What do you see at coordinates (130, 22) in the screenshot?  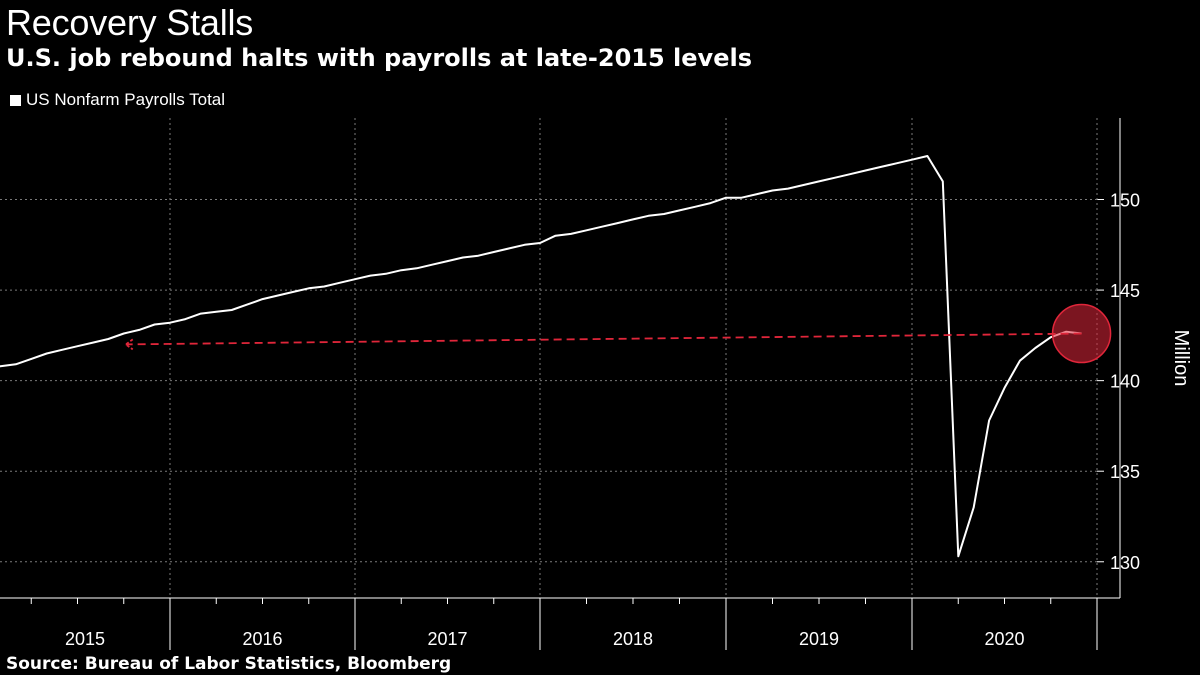 I see `chart-title: Recovery Stalls` at bounding box center [130, 22].